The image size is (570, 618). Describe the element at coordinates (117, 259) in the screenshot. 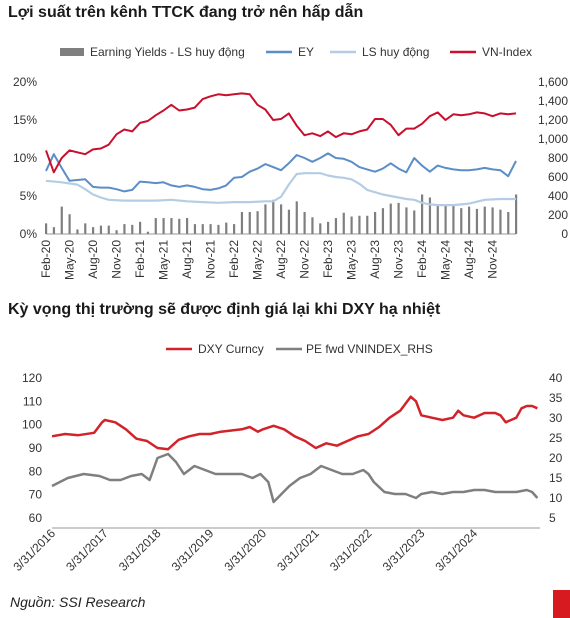

I see `x-tick-label: Nov-20` at that location.